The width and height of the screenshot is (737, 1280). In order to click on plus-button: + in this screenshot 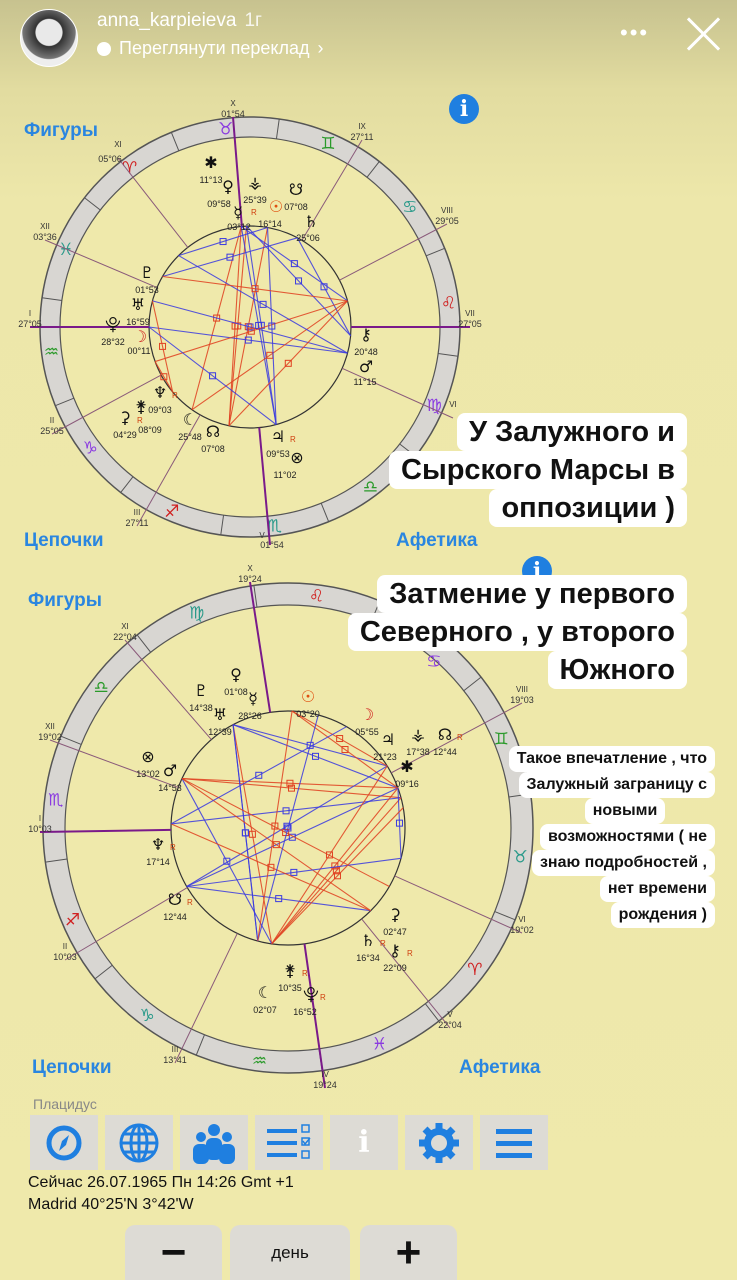, I will do `click(408, 1252)`.